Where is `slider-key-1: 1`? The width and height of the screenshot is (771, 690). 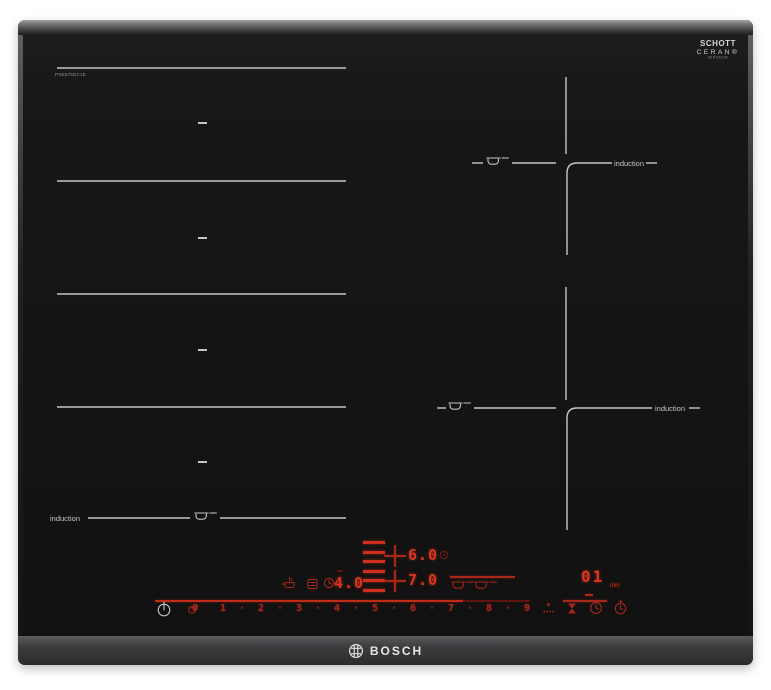 slider-key-1: 1 is located at coordinates (223, 608).